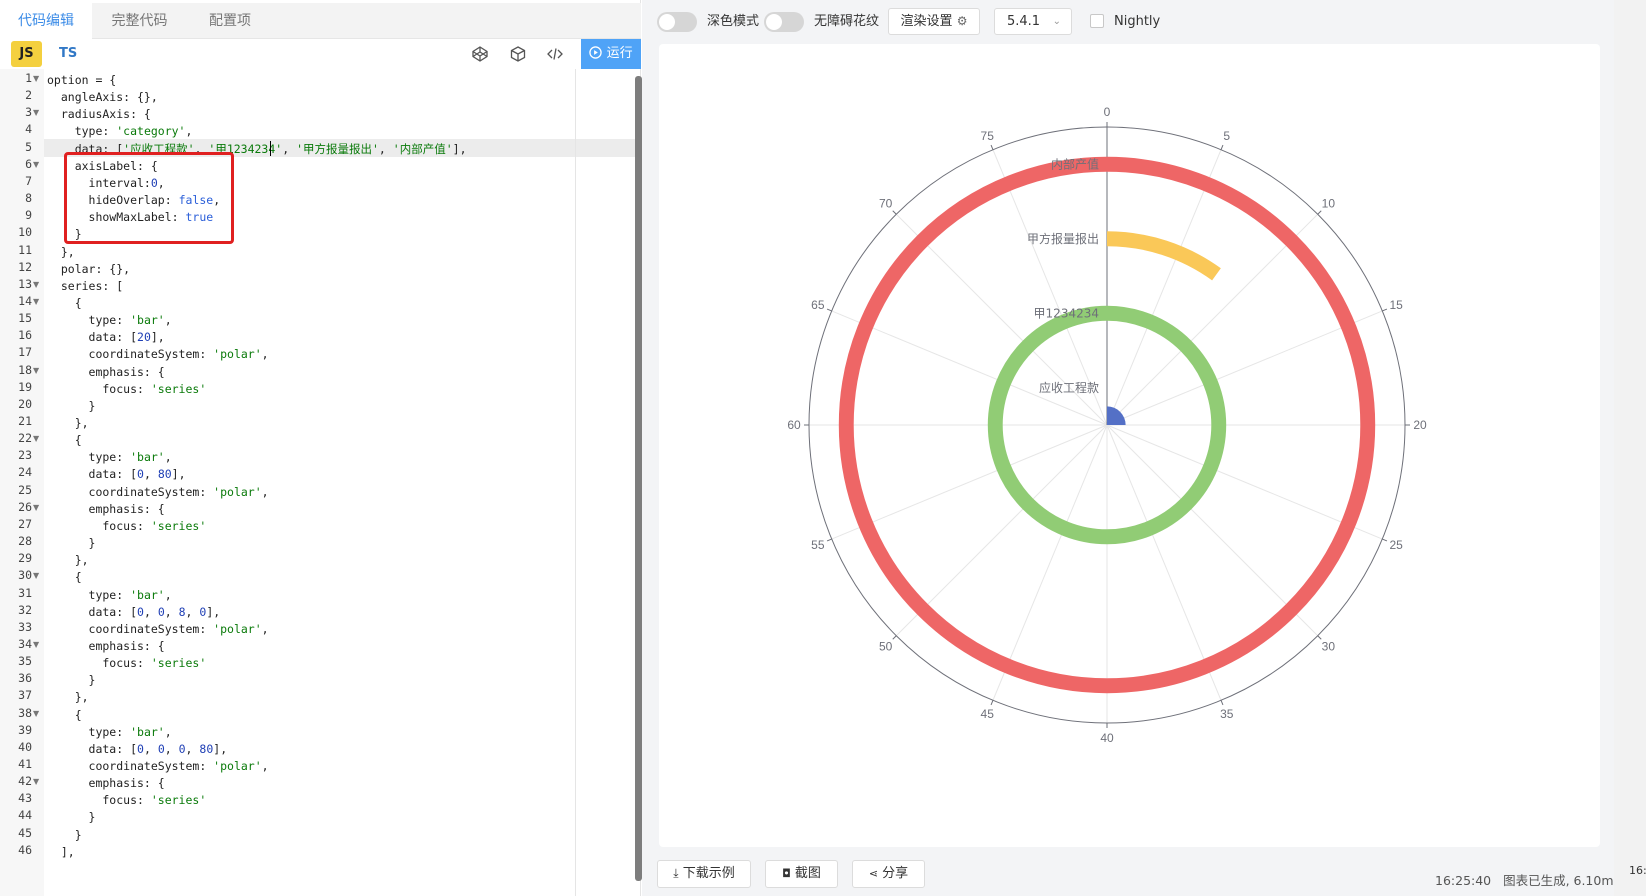 The height and width of the screenshot is (896, 1646). Describe the element at coordinates (46, 21) in the screenshot. I see `tab-code-edit: 代码编辑` at that location.